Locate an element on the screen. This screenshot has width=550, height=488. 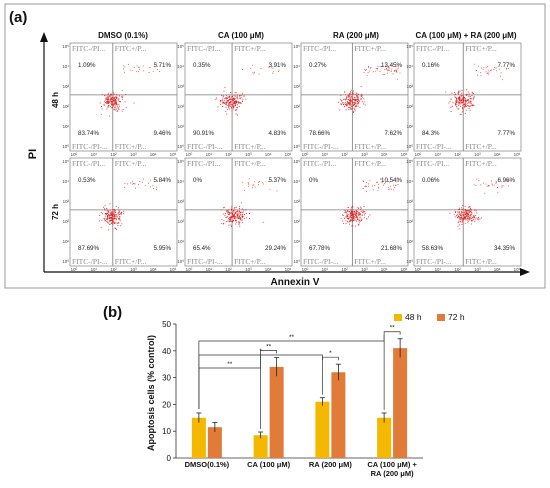
bar-y-axis-label: Apoptosis cells (% control) is located at coordinates (151, 393).